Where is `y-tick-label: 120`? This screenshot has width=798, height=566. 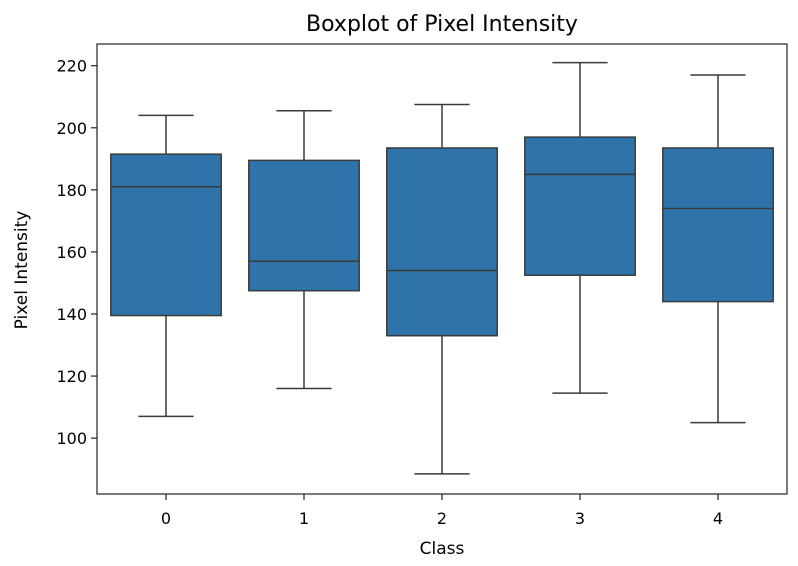
y-tick-label: 120 is located at coordinates (71, 376).